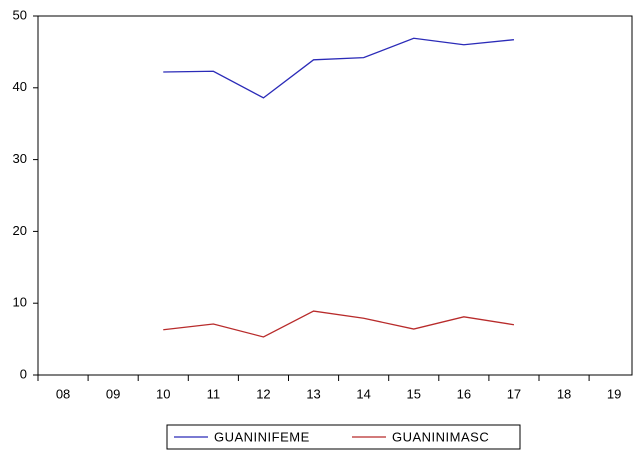 This screenshot has width=633, height=456. Describe the element at coordinates (63, 393) in the screenshot. I see `x-tick-label: 08` at that location.